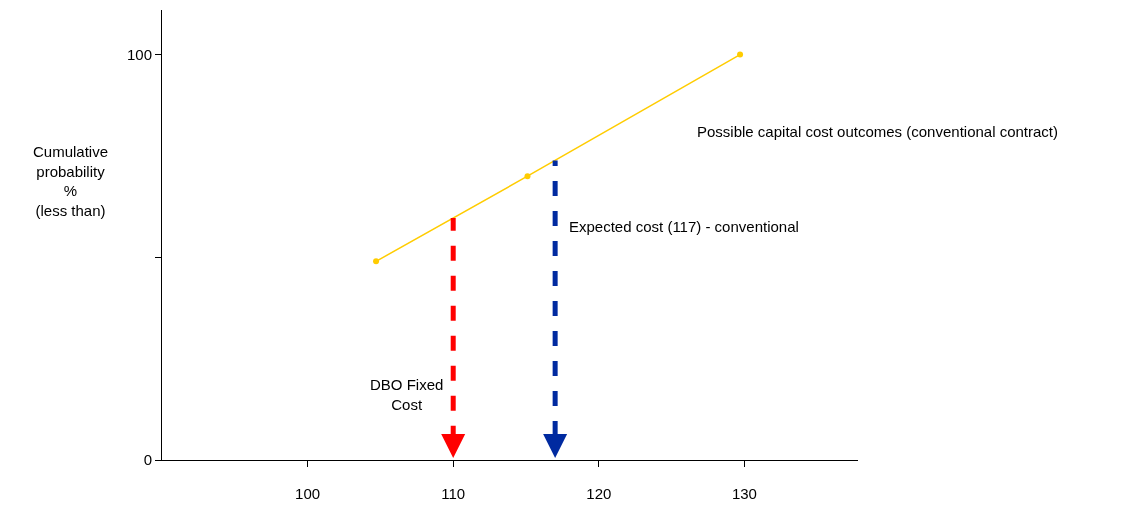 Image resolution: width=1134 pixels, height=505 pixels. What do you see at coordinates (744, 493) in the screenshot?
I see `x-tick-label: 130` at bounding box center [744, 493].